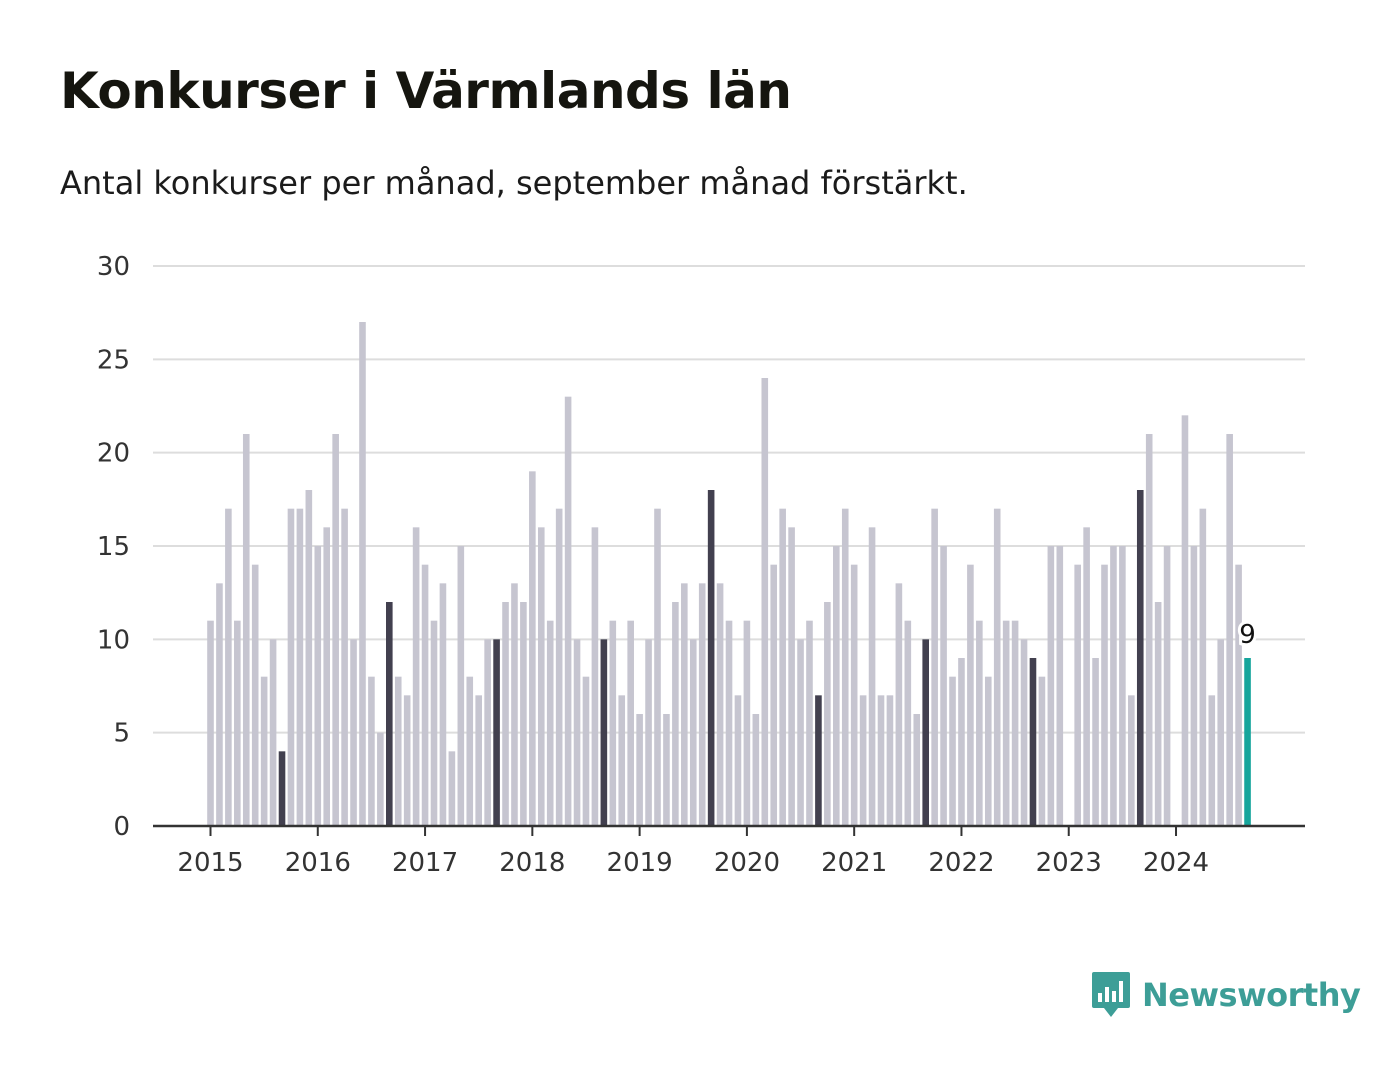 This screenshot has height=1080, width=1400. I want to click on x-tick-label: 2020, so click(747, 863).